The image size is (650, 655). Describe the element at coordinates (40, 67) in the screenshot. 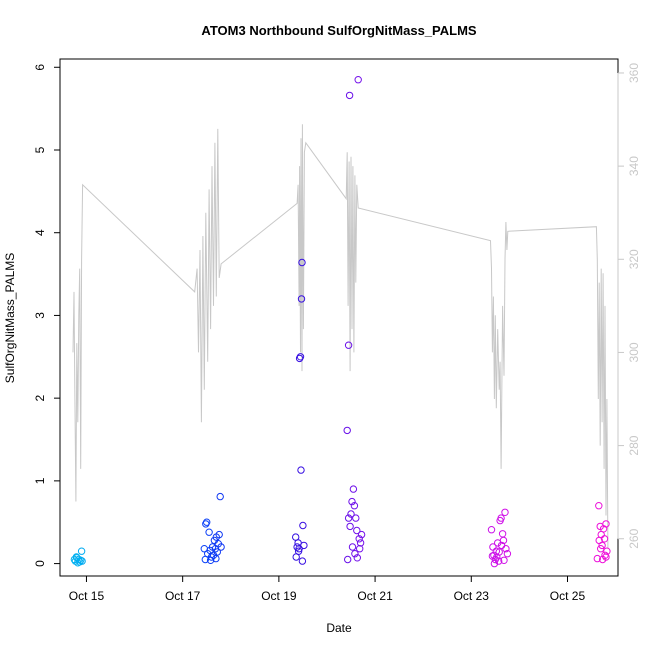

I see `y-tick-label: 6` at that location.